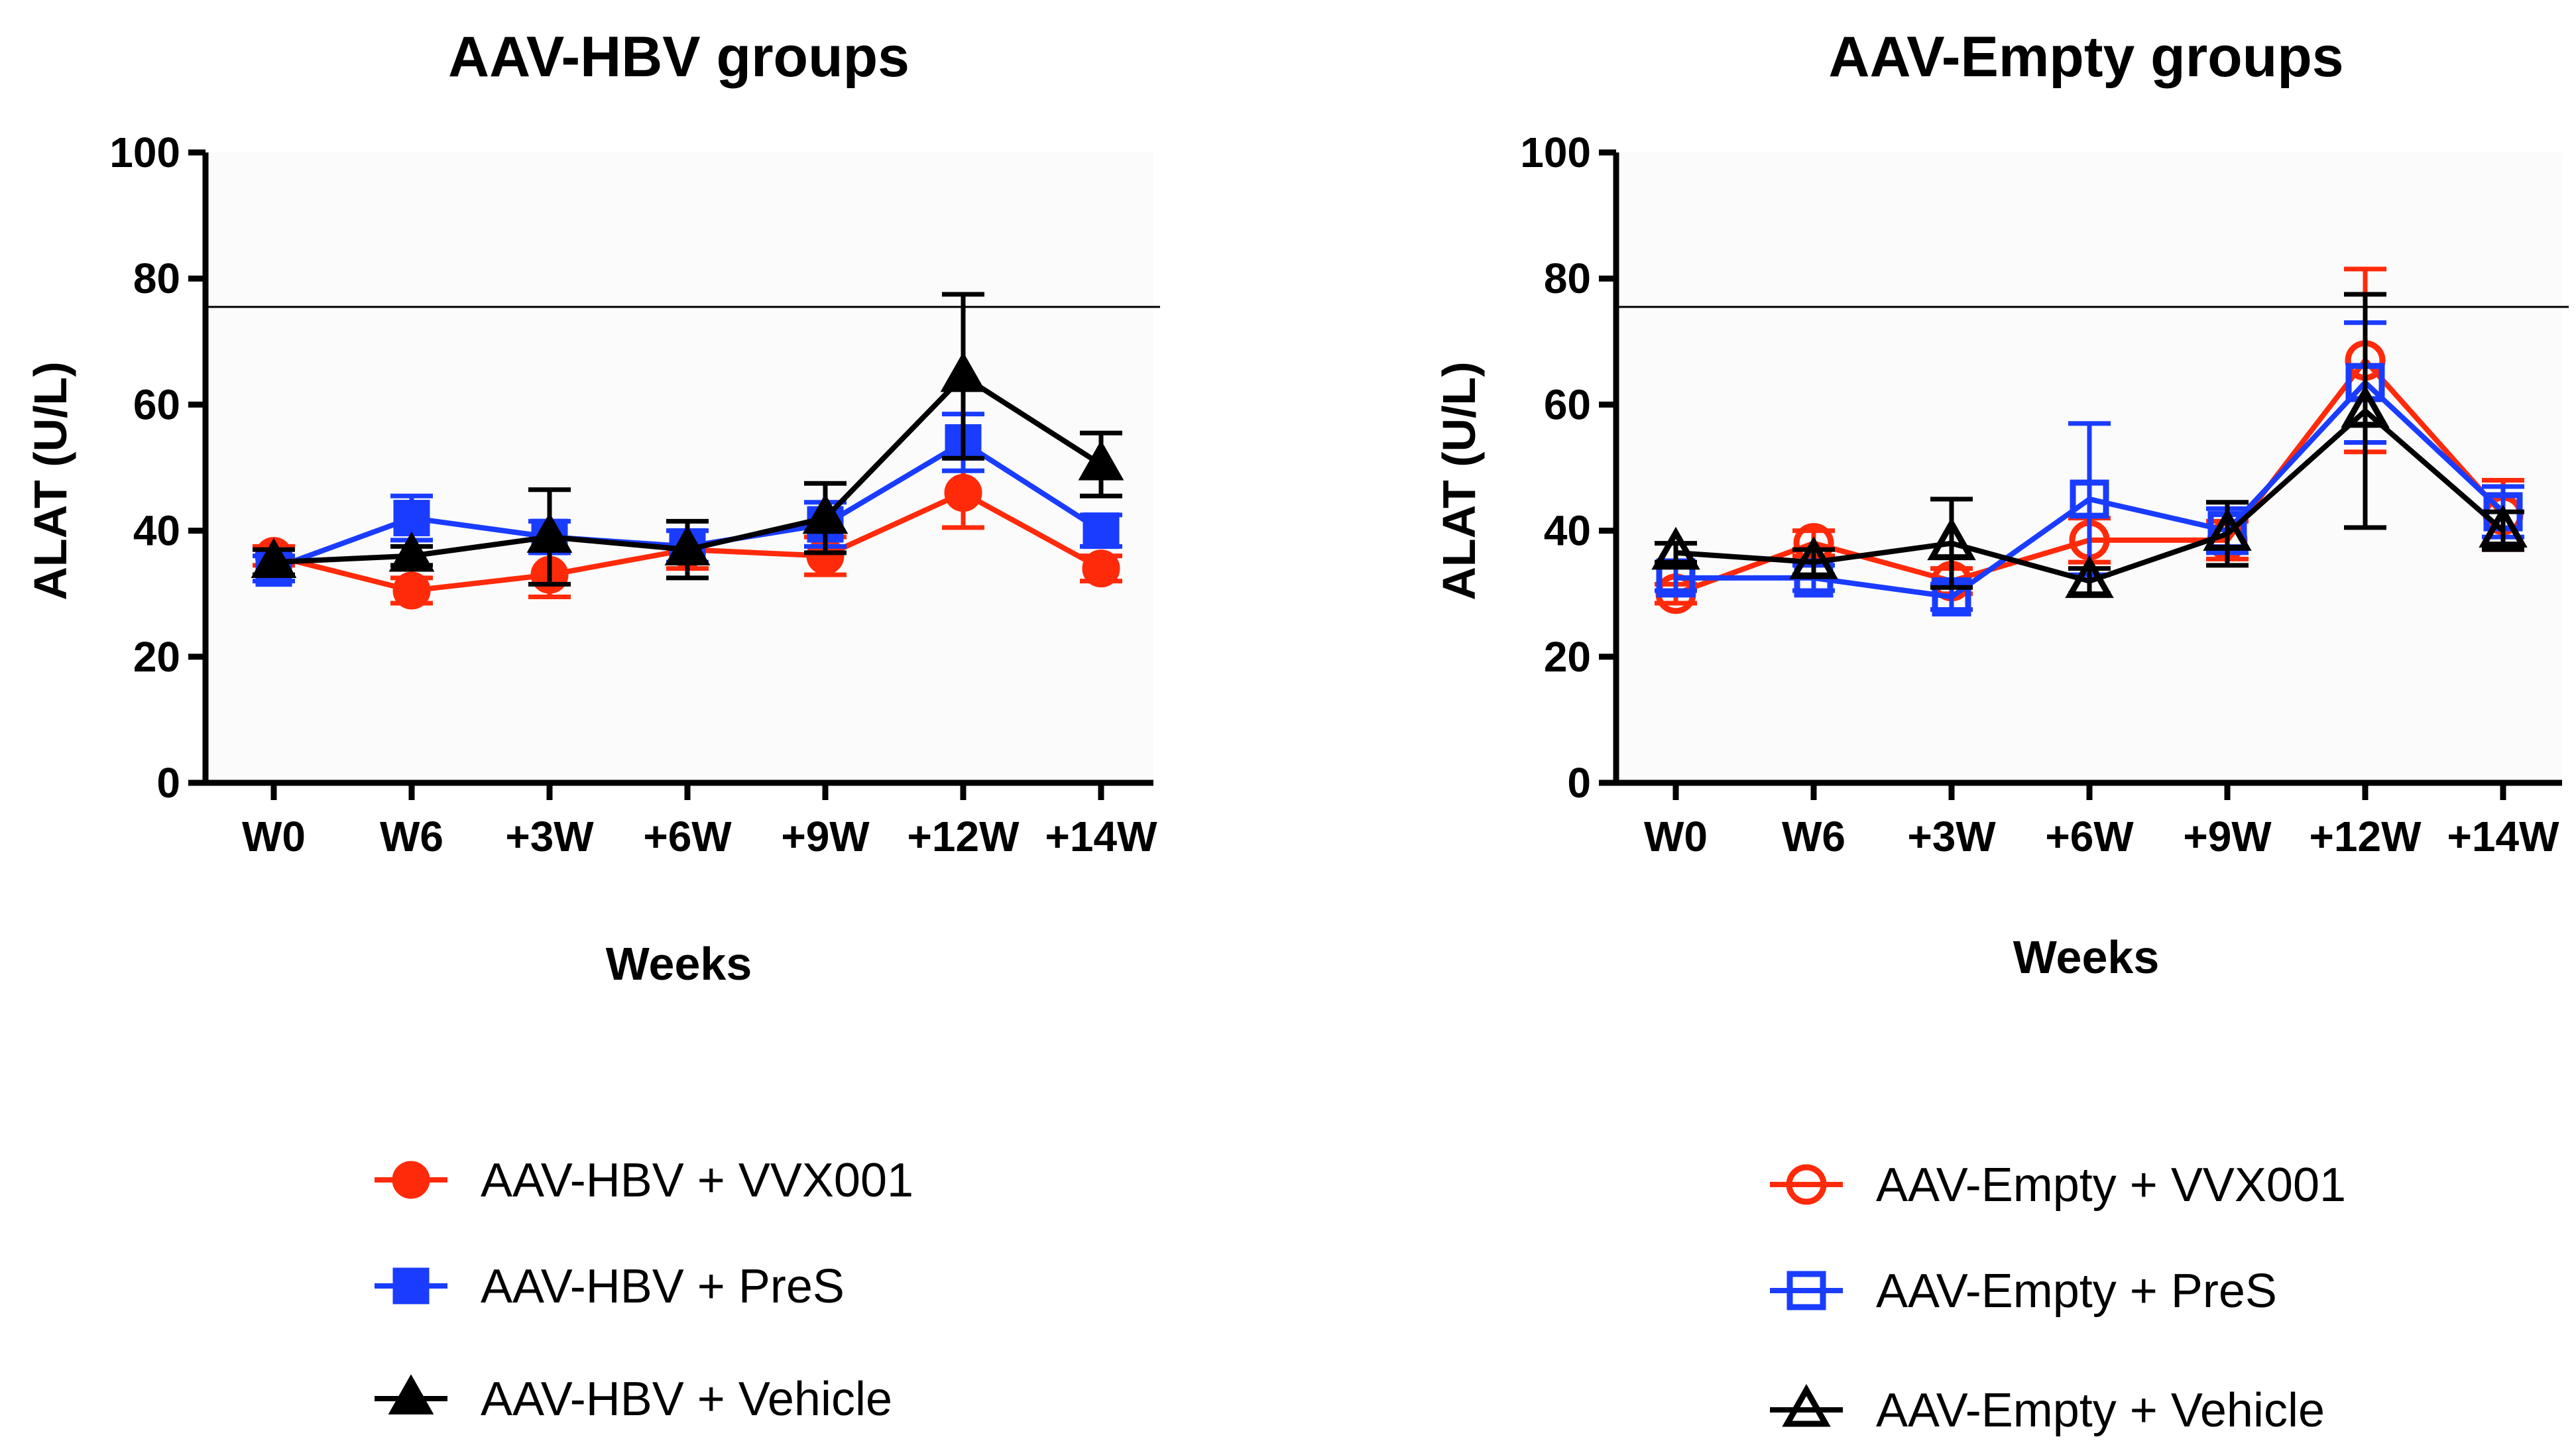 This screenshot has width=2576, height=1447. I want to click on series-aav-empty-vehicle, so click(2090, 445).